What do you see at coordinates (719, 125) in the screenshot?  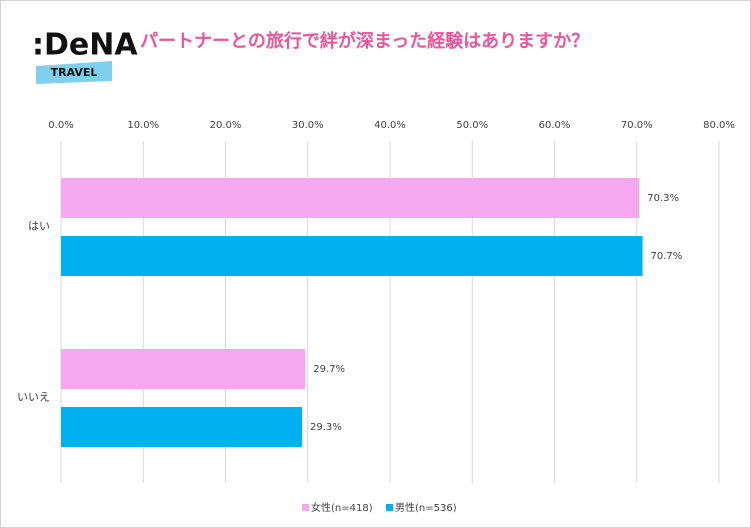 I see `x-tick-label: 80.0%` at bounding box center [719, 125].